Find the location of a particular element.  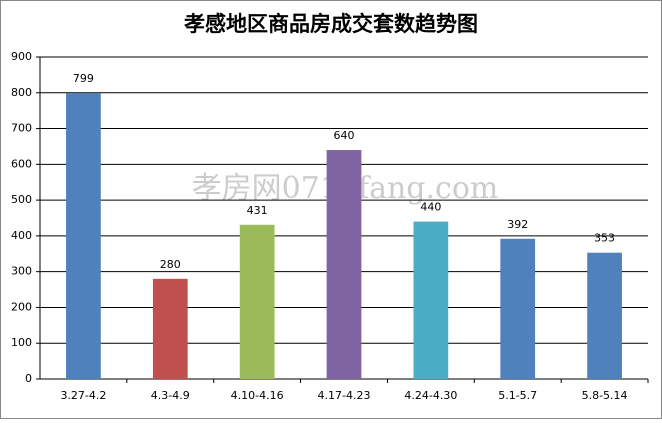

x-tick-label: 4.10-4.16 is located at coordinates (257, 395).